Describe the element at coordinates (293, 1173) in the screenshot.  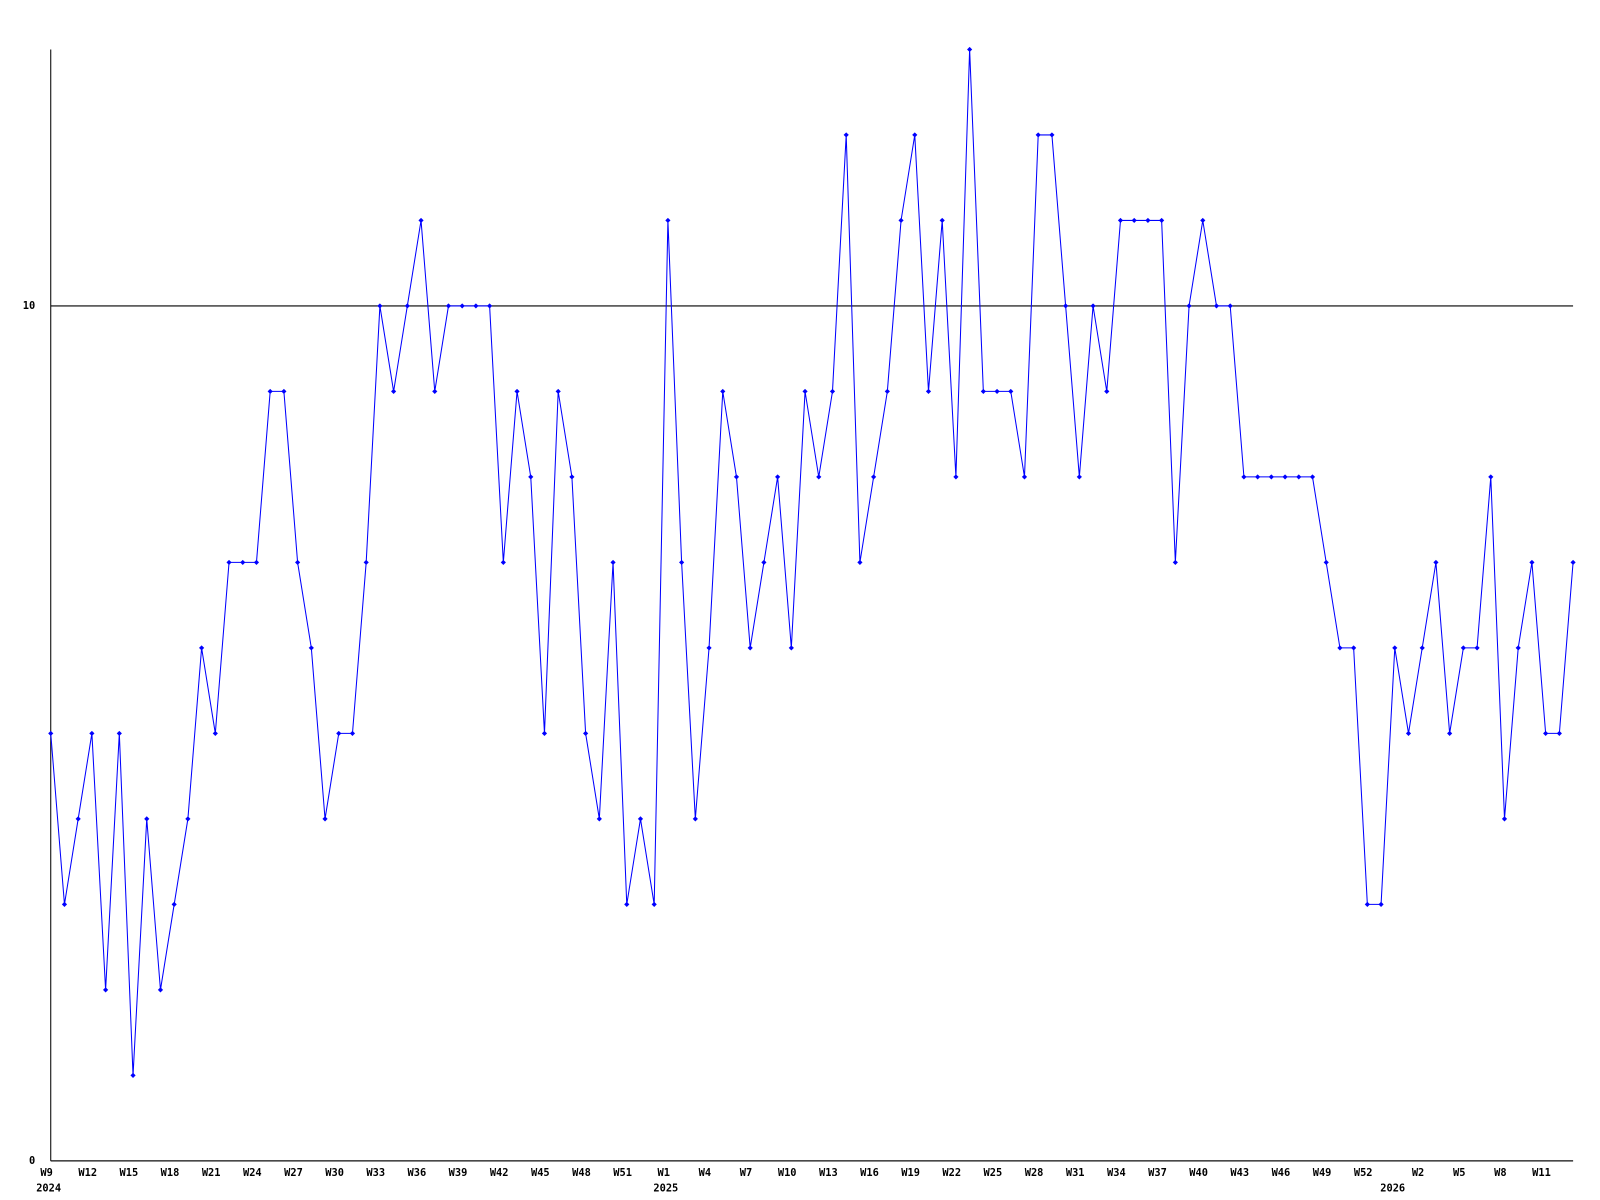
I see `x-tick-label: W27` at that location.